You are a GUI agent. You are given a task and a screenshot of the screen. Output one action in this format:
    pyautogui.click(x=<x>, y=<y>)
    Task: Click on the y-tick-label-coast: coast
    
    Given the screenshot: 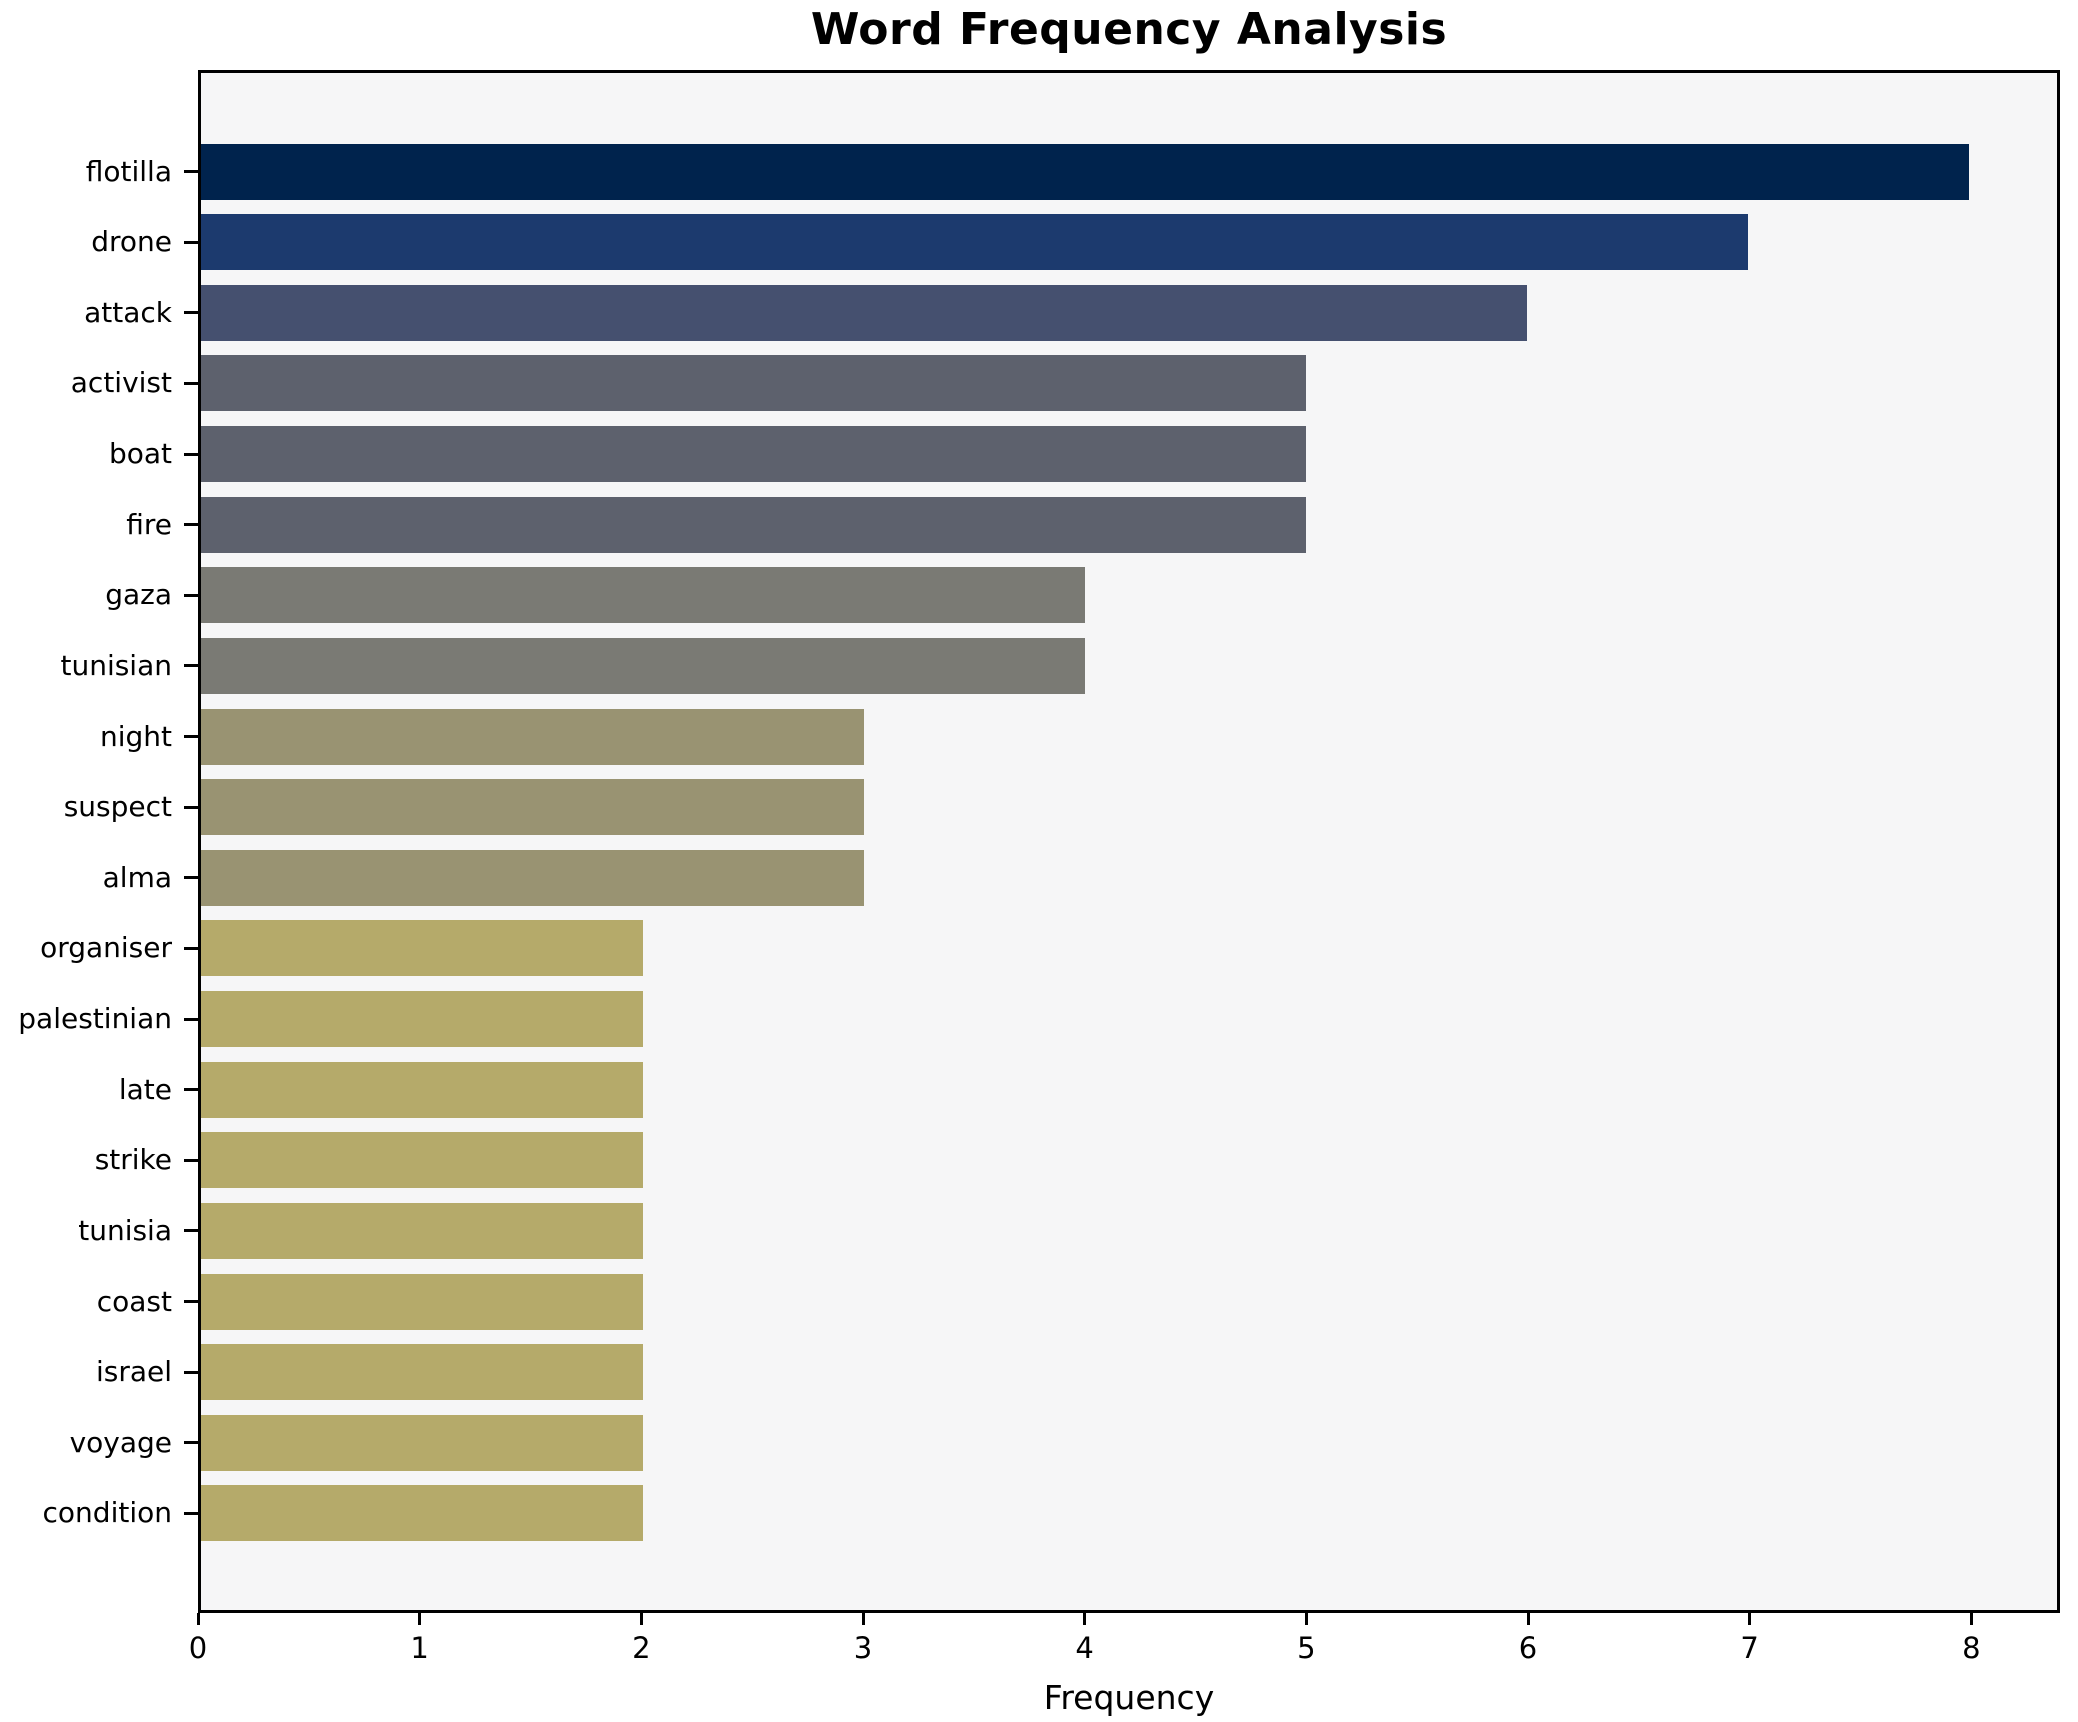 What is the action you would take?
    pyautogui.click(x=134, y=1301)
    